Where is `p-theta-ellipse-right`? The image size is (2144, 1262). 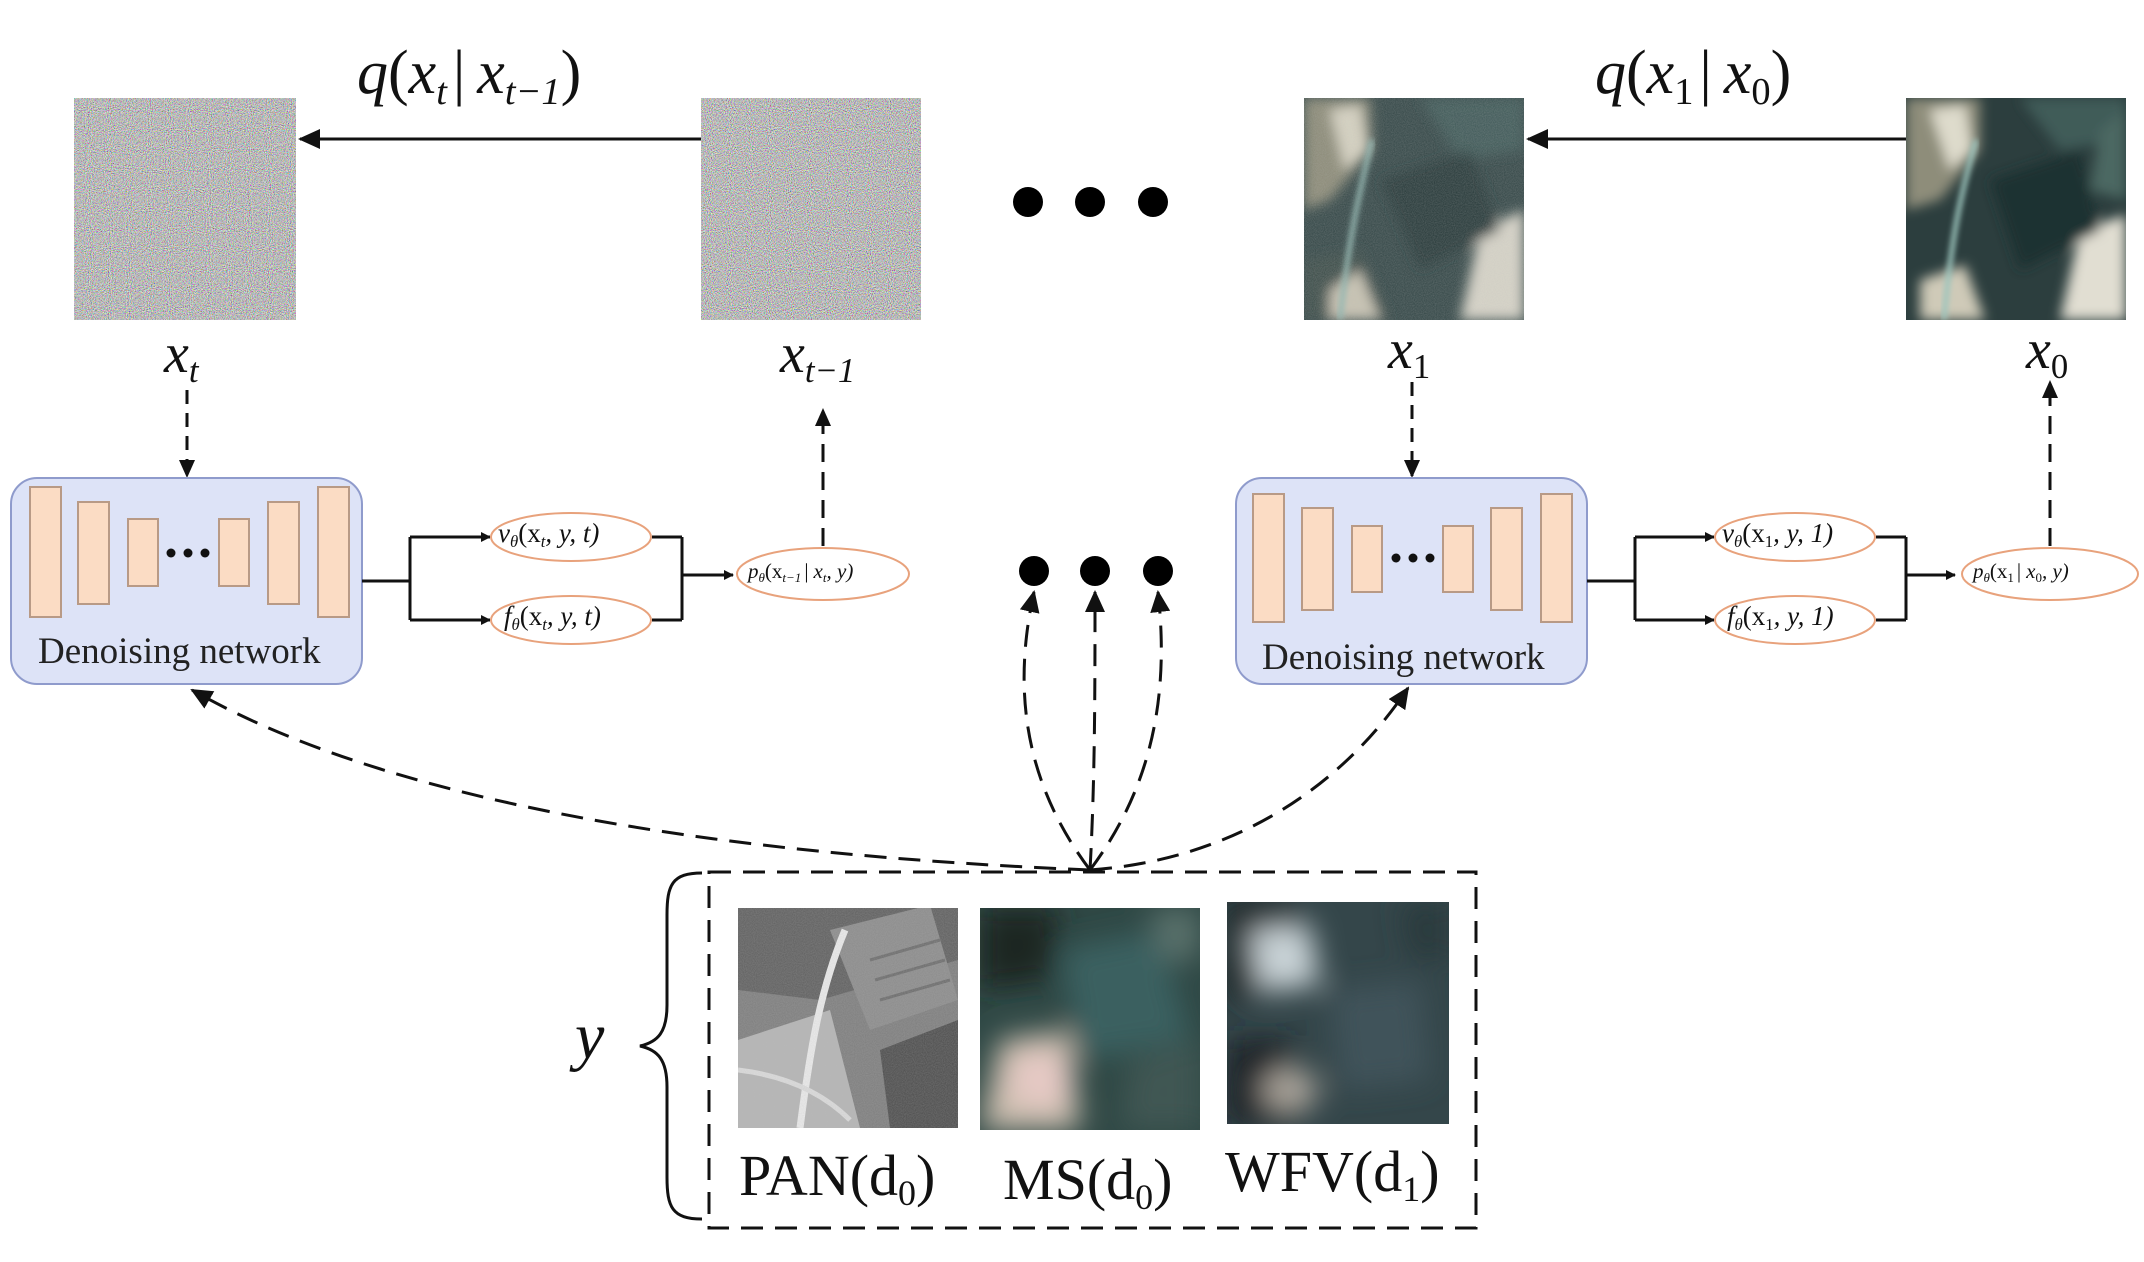
p-theta-ellipse-right is located at coordinates (2050, 574).